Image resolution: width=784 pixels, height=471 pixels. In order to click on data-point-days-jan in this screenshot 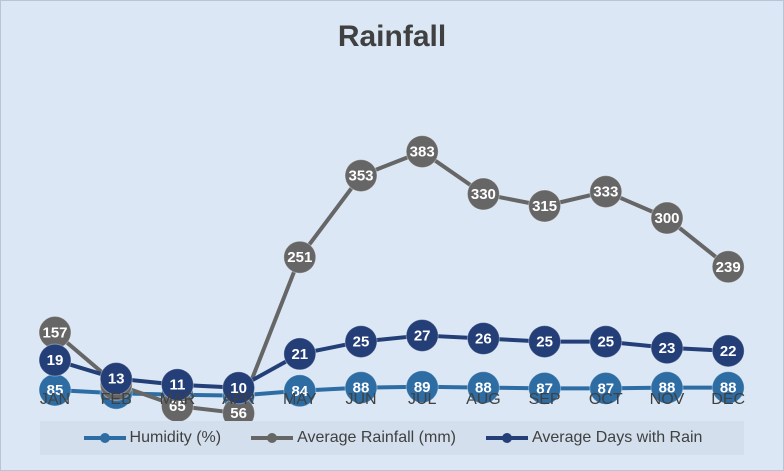, I will do `click(55, 360)`.